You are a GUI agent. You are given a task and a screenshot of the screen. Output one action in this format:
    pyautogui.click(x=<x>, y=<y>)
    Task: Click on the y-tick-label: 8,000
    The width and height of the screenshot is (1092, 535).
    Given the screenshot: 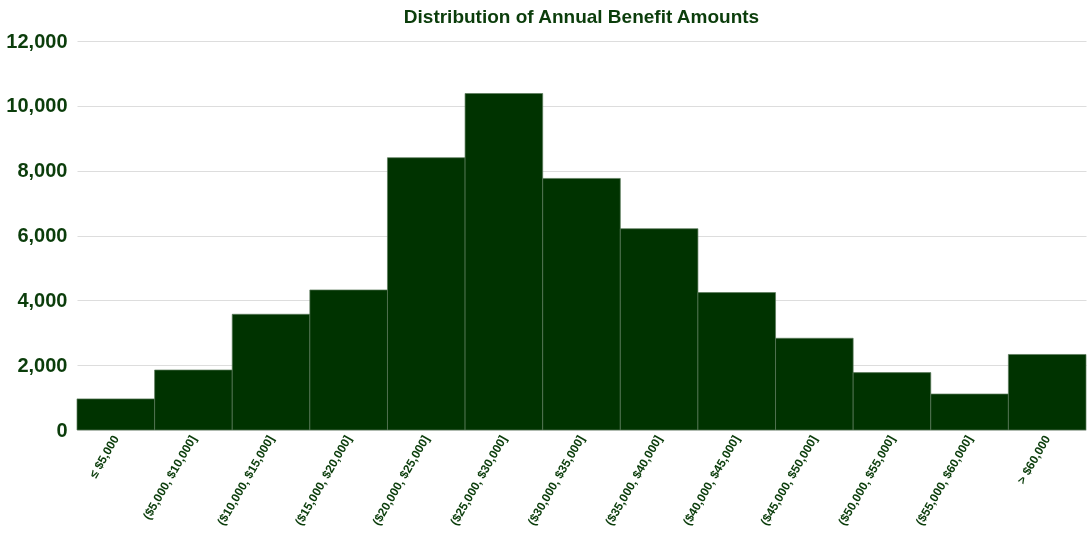 What is the action you would take?
    pyautogui.click(x=42, y=170)
    